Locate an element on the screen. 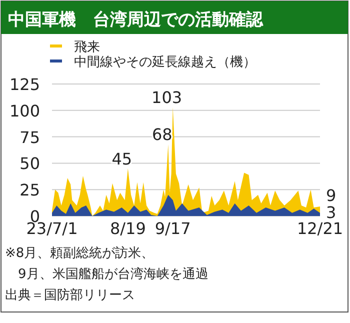 The height and width of the screenshot is (323, 350). x-tick-label: 12/21 is located at coordinates (320, 228).